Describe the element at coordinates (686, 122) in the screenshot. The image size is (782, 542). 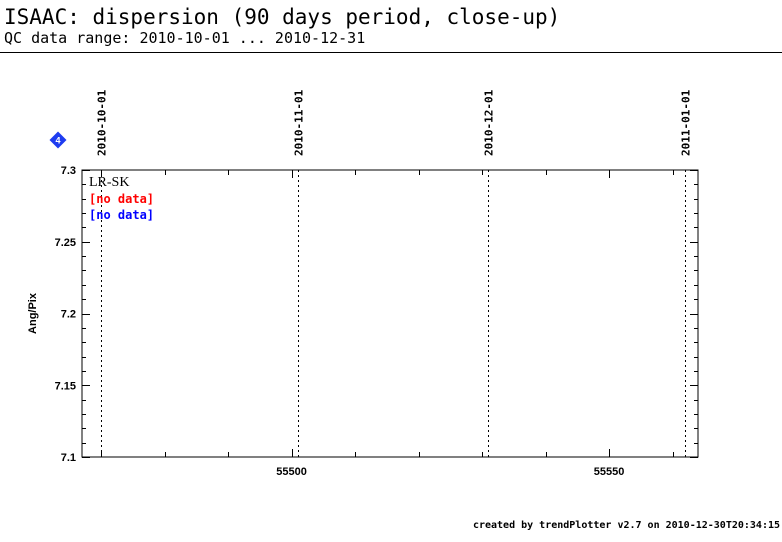
I see `date-marker-label: 2011-01-01` at that location.